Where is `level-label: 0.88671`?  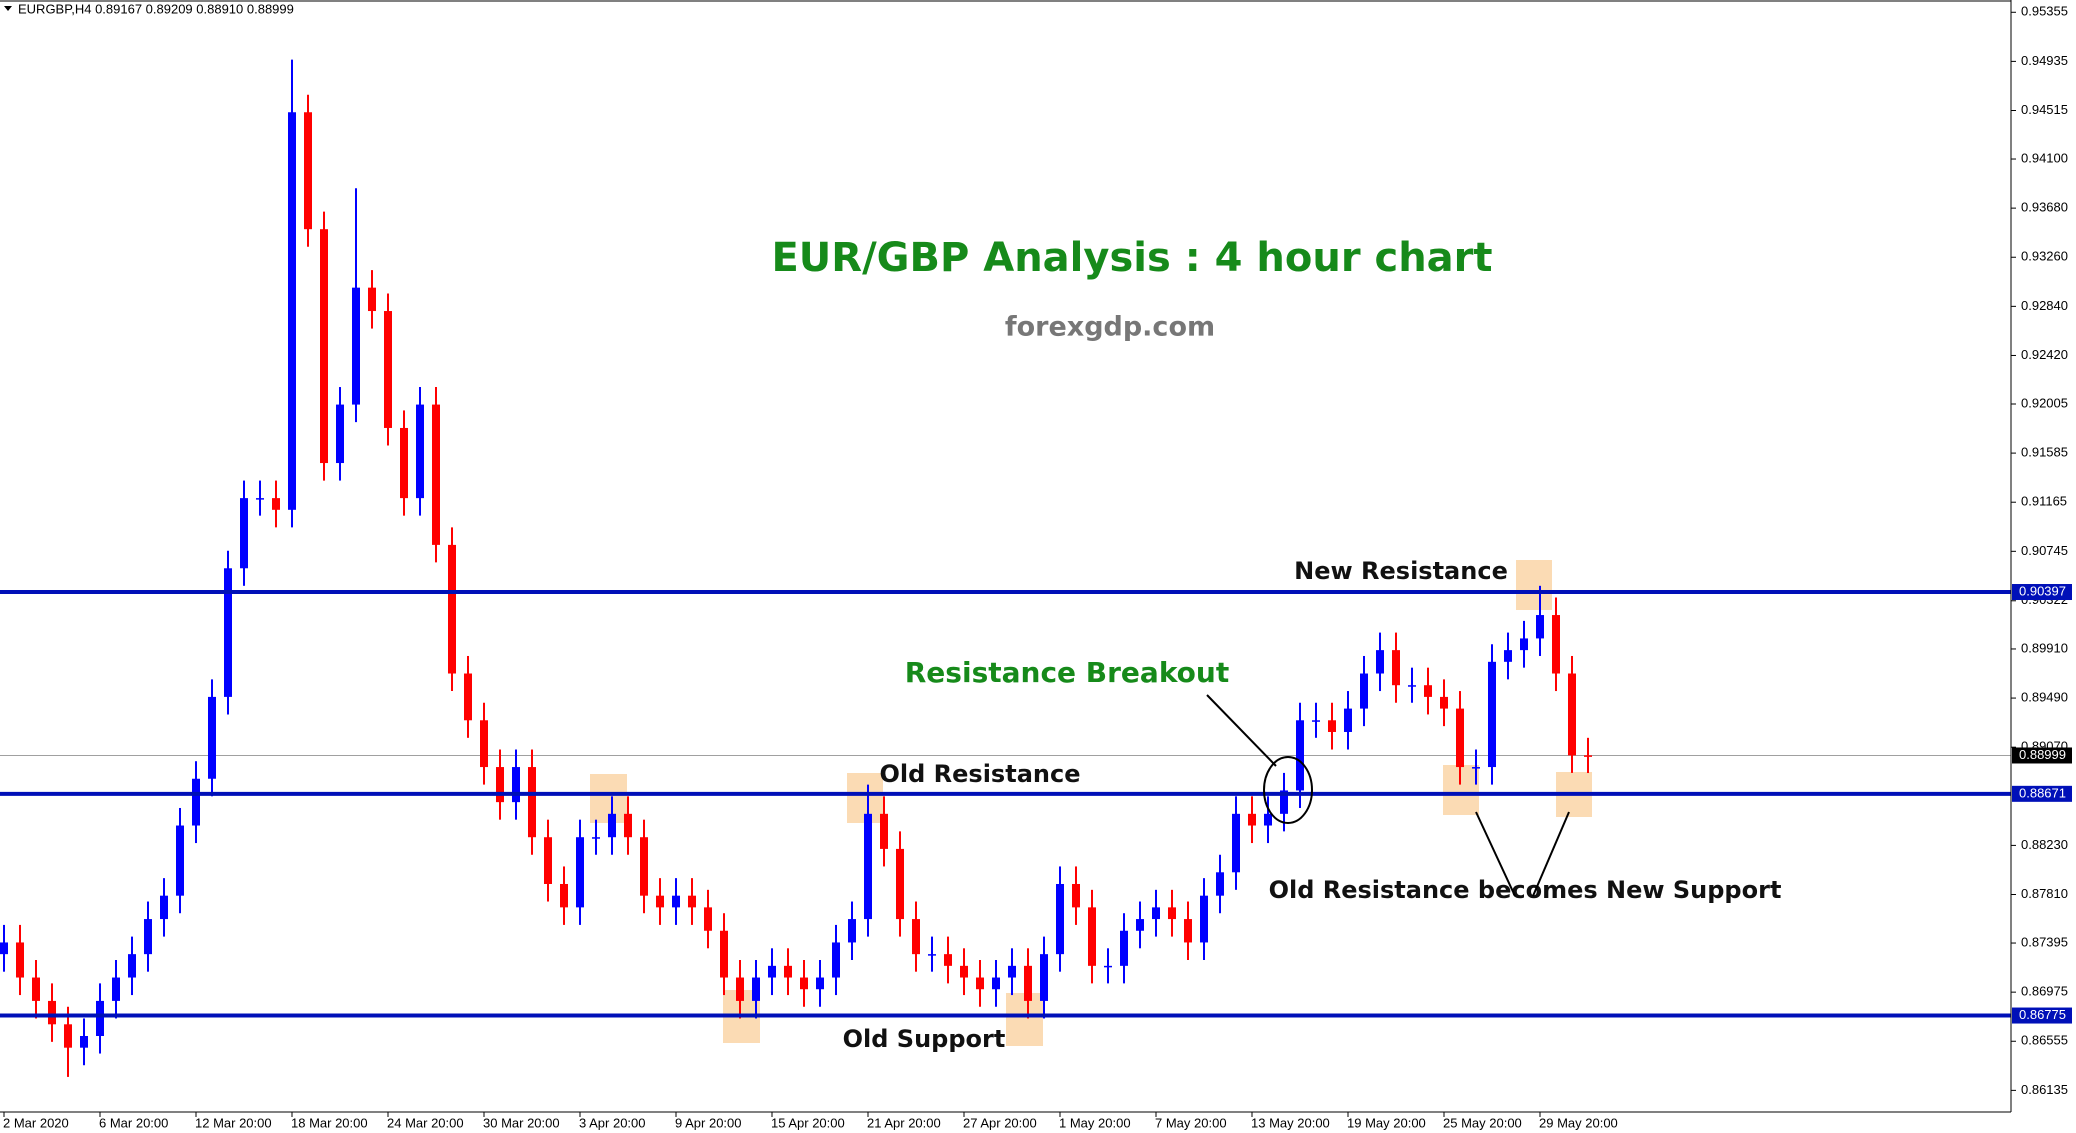 level-label: 0.88671 is located at coordinates (2042, 792).